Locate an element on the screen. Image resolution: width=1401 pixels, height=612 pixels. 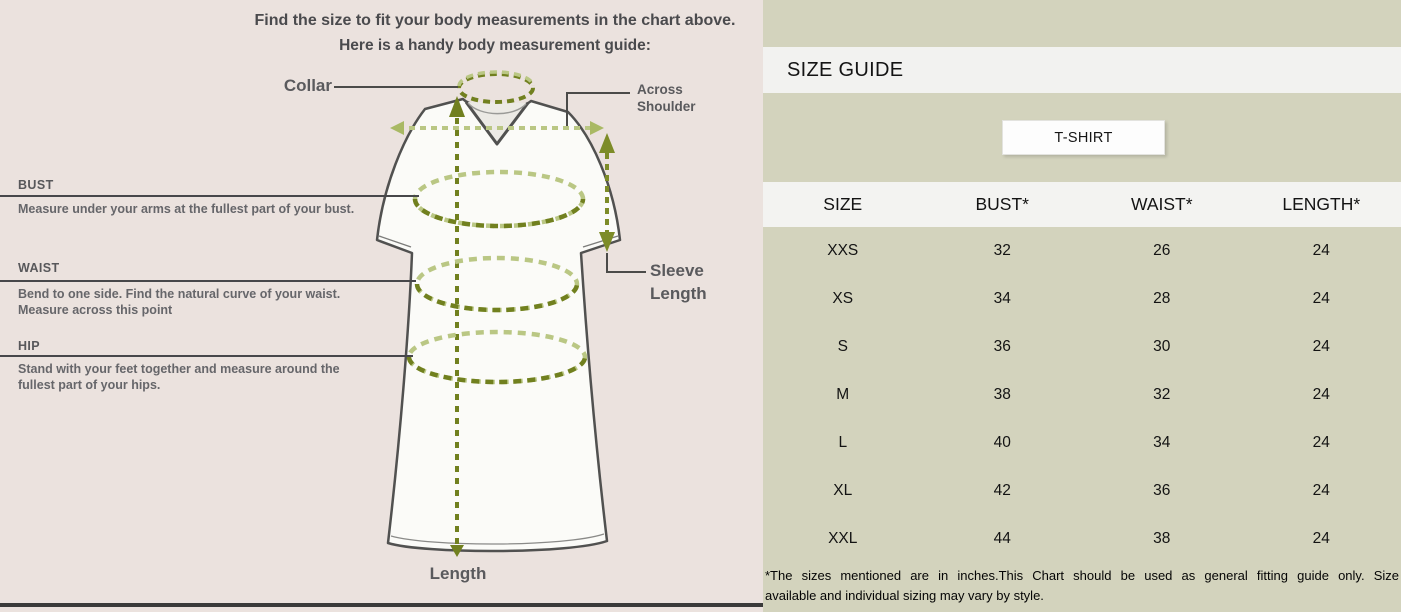
collar-ellipse is located at coordinates (496, 88).